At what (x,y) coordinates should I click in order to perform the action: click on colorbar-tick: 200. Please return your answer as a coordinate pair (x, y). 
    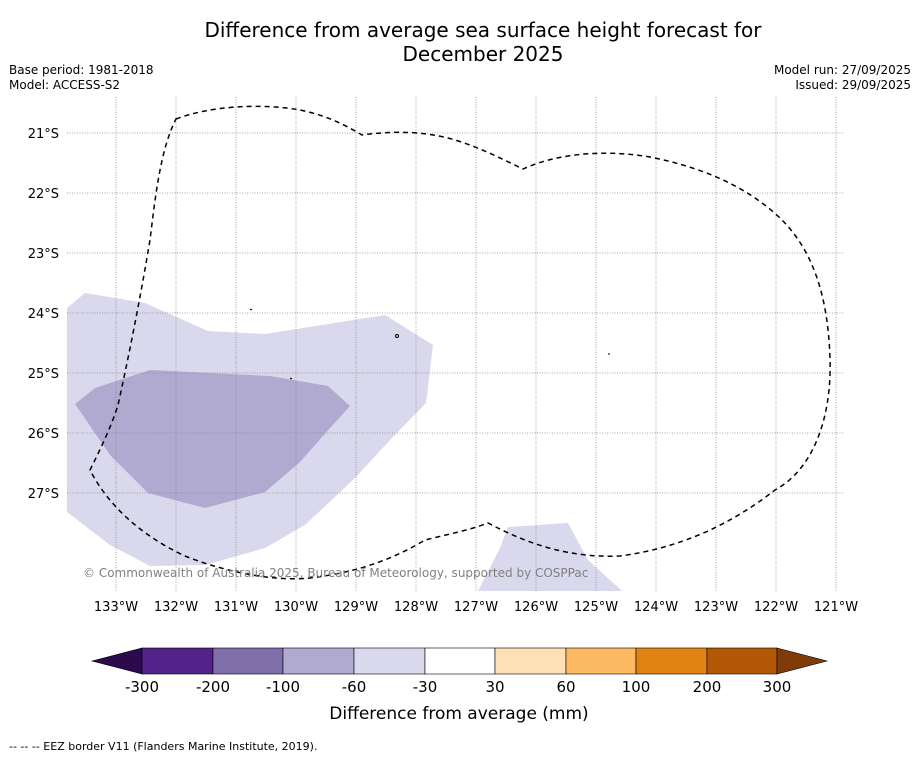
    Looking at the image, I should click on (707, 687).